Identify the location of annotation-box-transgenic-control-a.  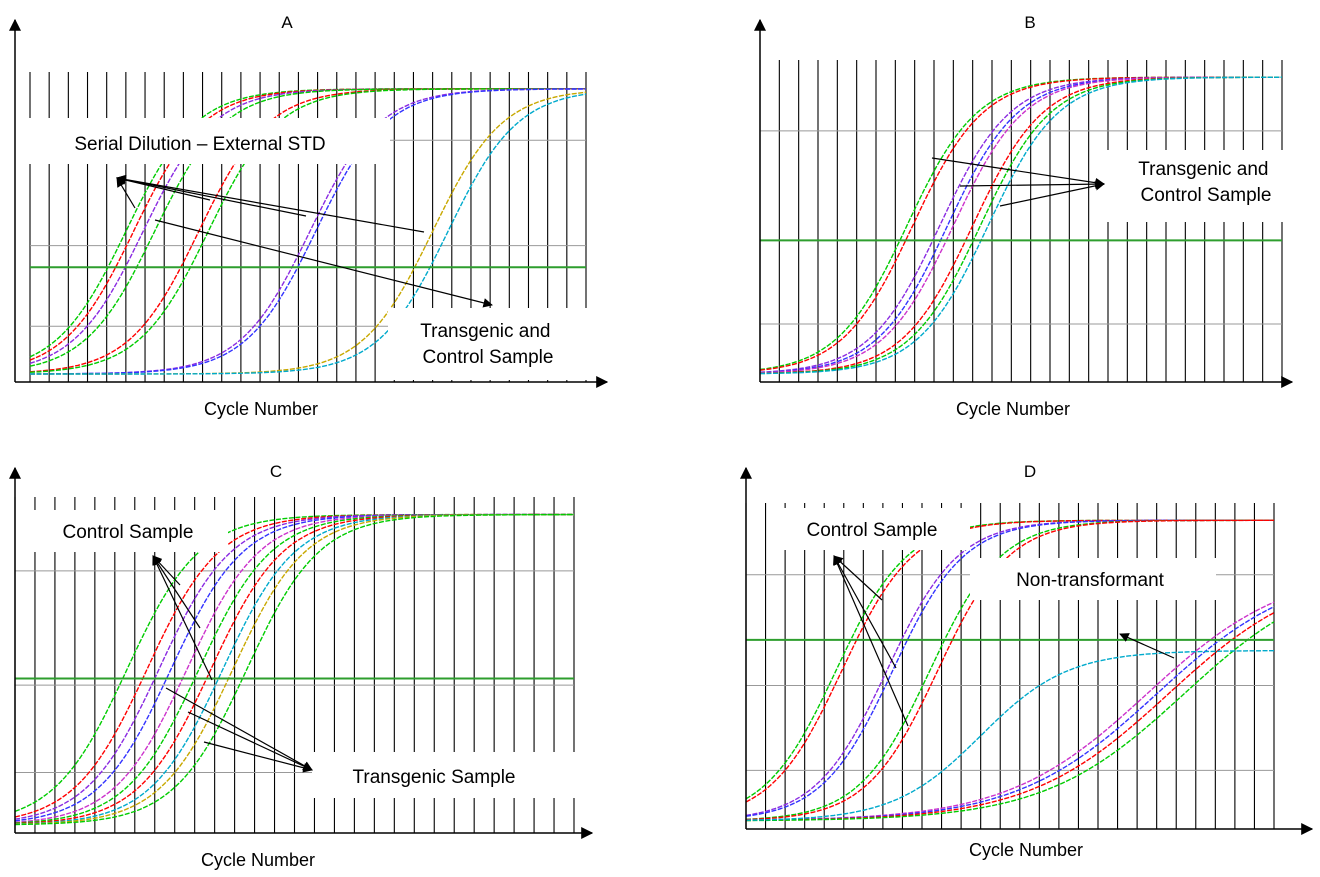
(488, 344).